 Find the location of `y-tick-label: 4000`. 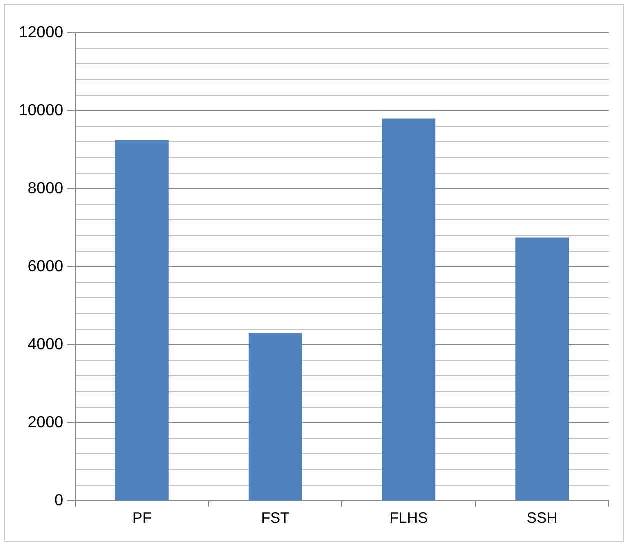

y-tick-label: 4000 is located at coordinates (46, 345).